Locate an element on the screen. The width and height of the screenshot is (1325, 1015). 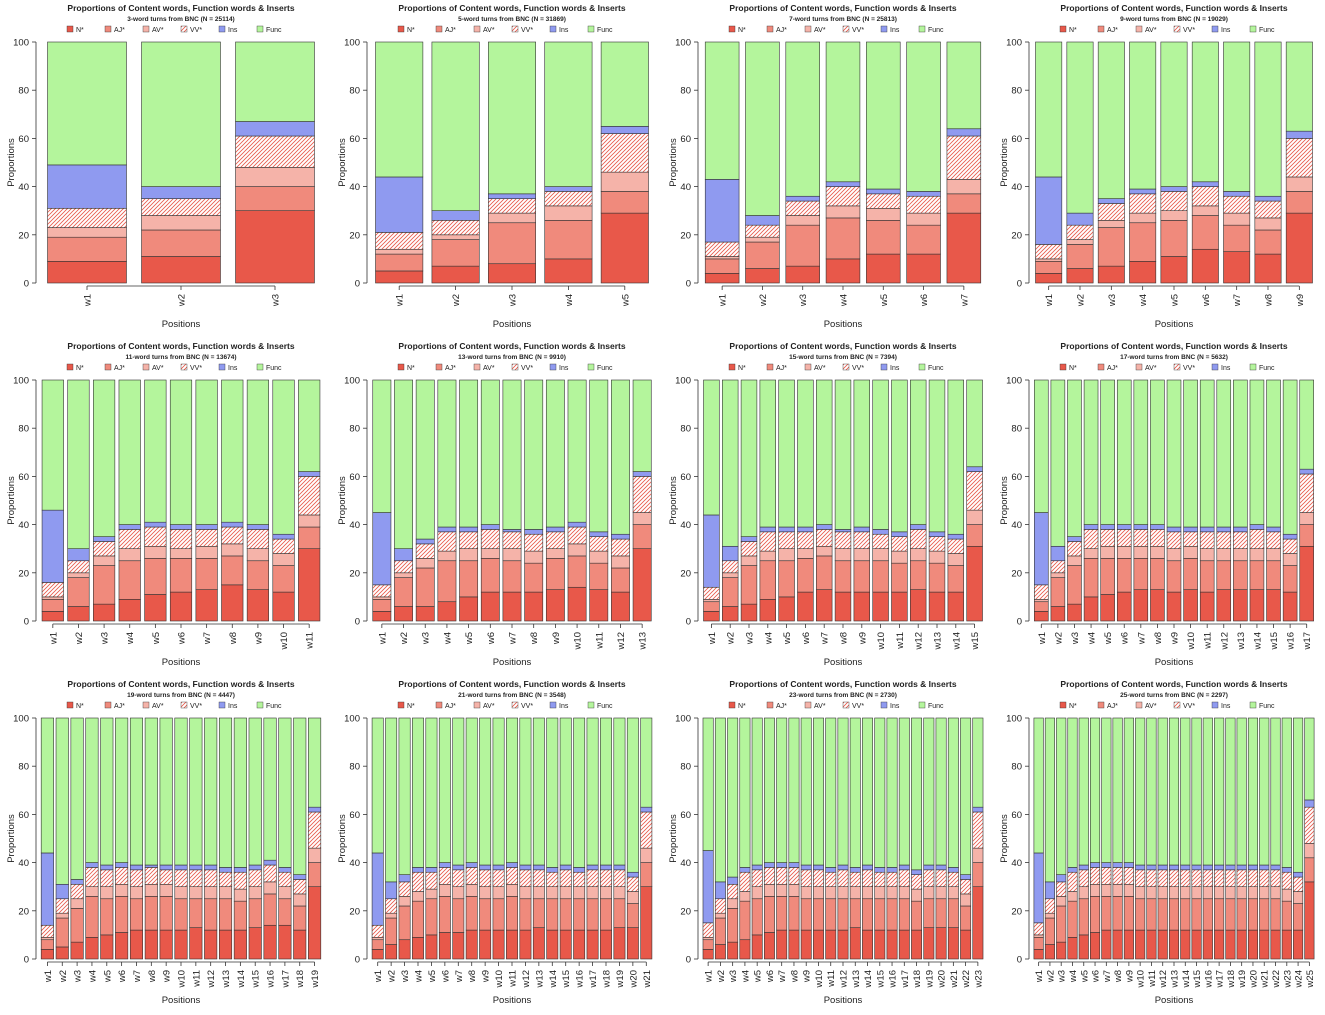
x-tick-label: w1 is located at coordinates (712, 638).